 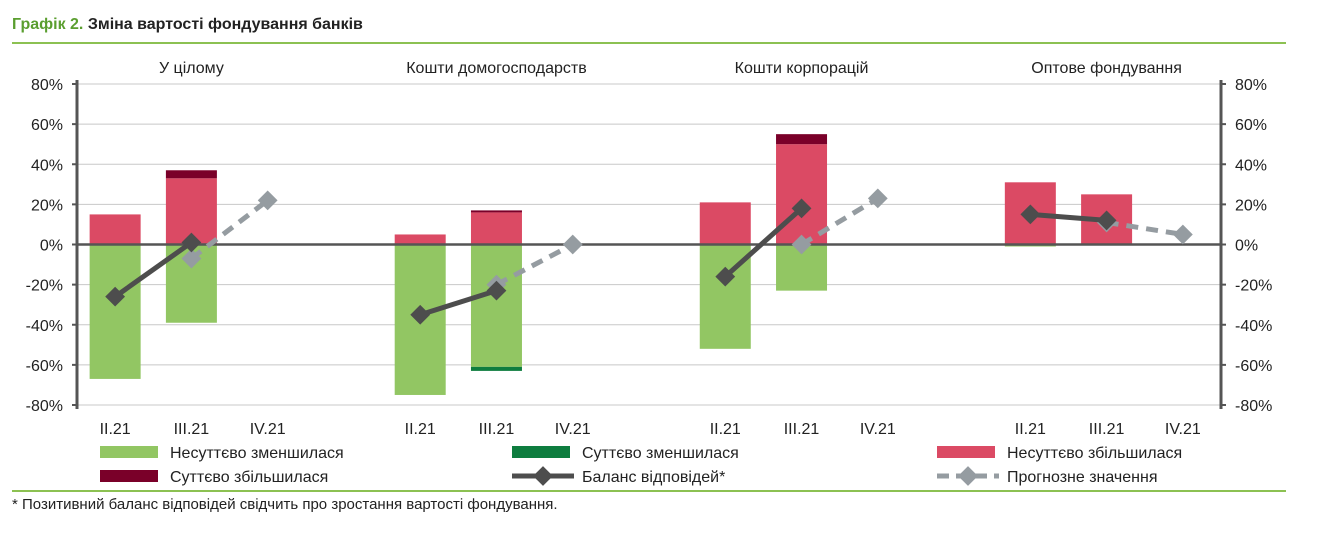 I want to click on y-tick-label-right: -20%, so click(x=1253, y=286).